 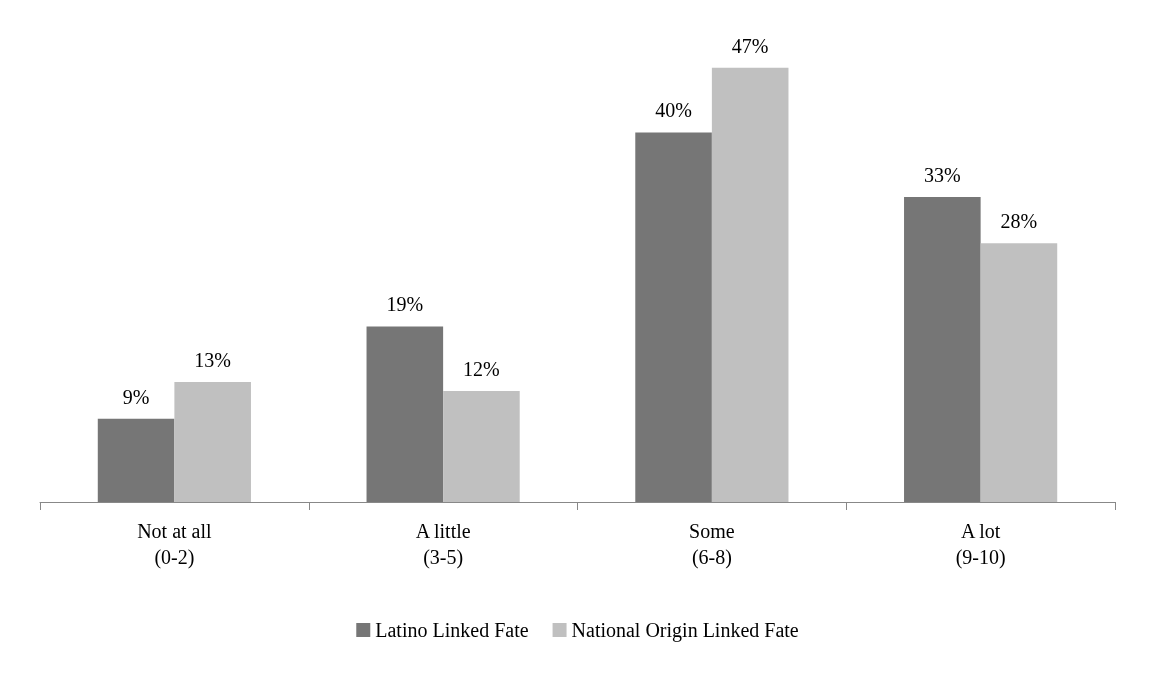 I want to click on data-label: 40%, so click(x=673, y=110).